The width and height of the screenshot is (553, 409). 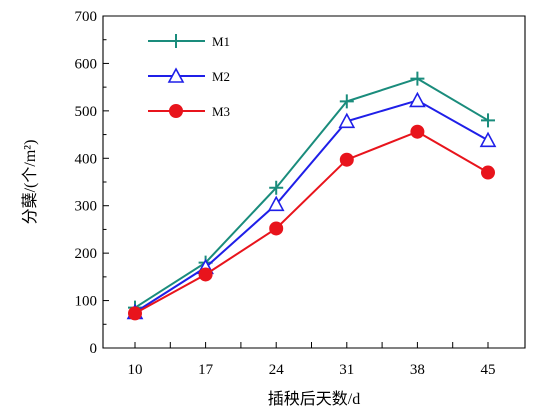 What do you see at coordinates (94, 349) in the screenshot?
I see `y-tick-label: 0` at bounding box center [94, 349].